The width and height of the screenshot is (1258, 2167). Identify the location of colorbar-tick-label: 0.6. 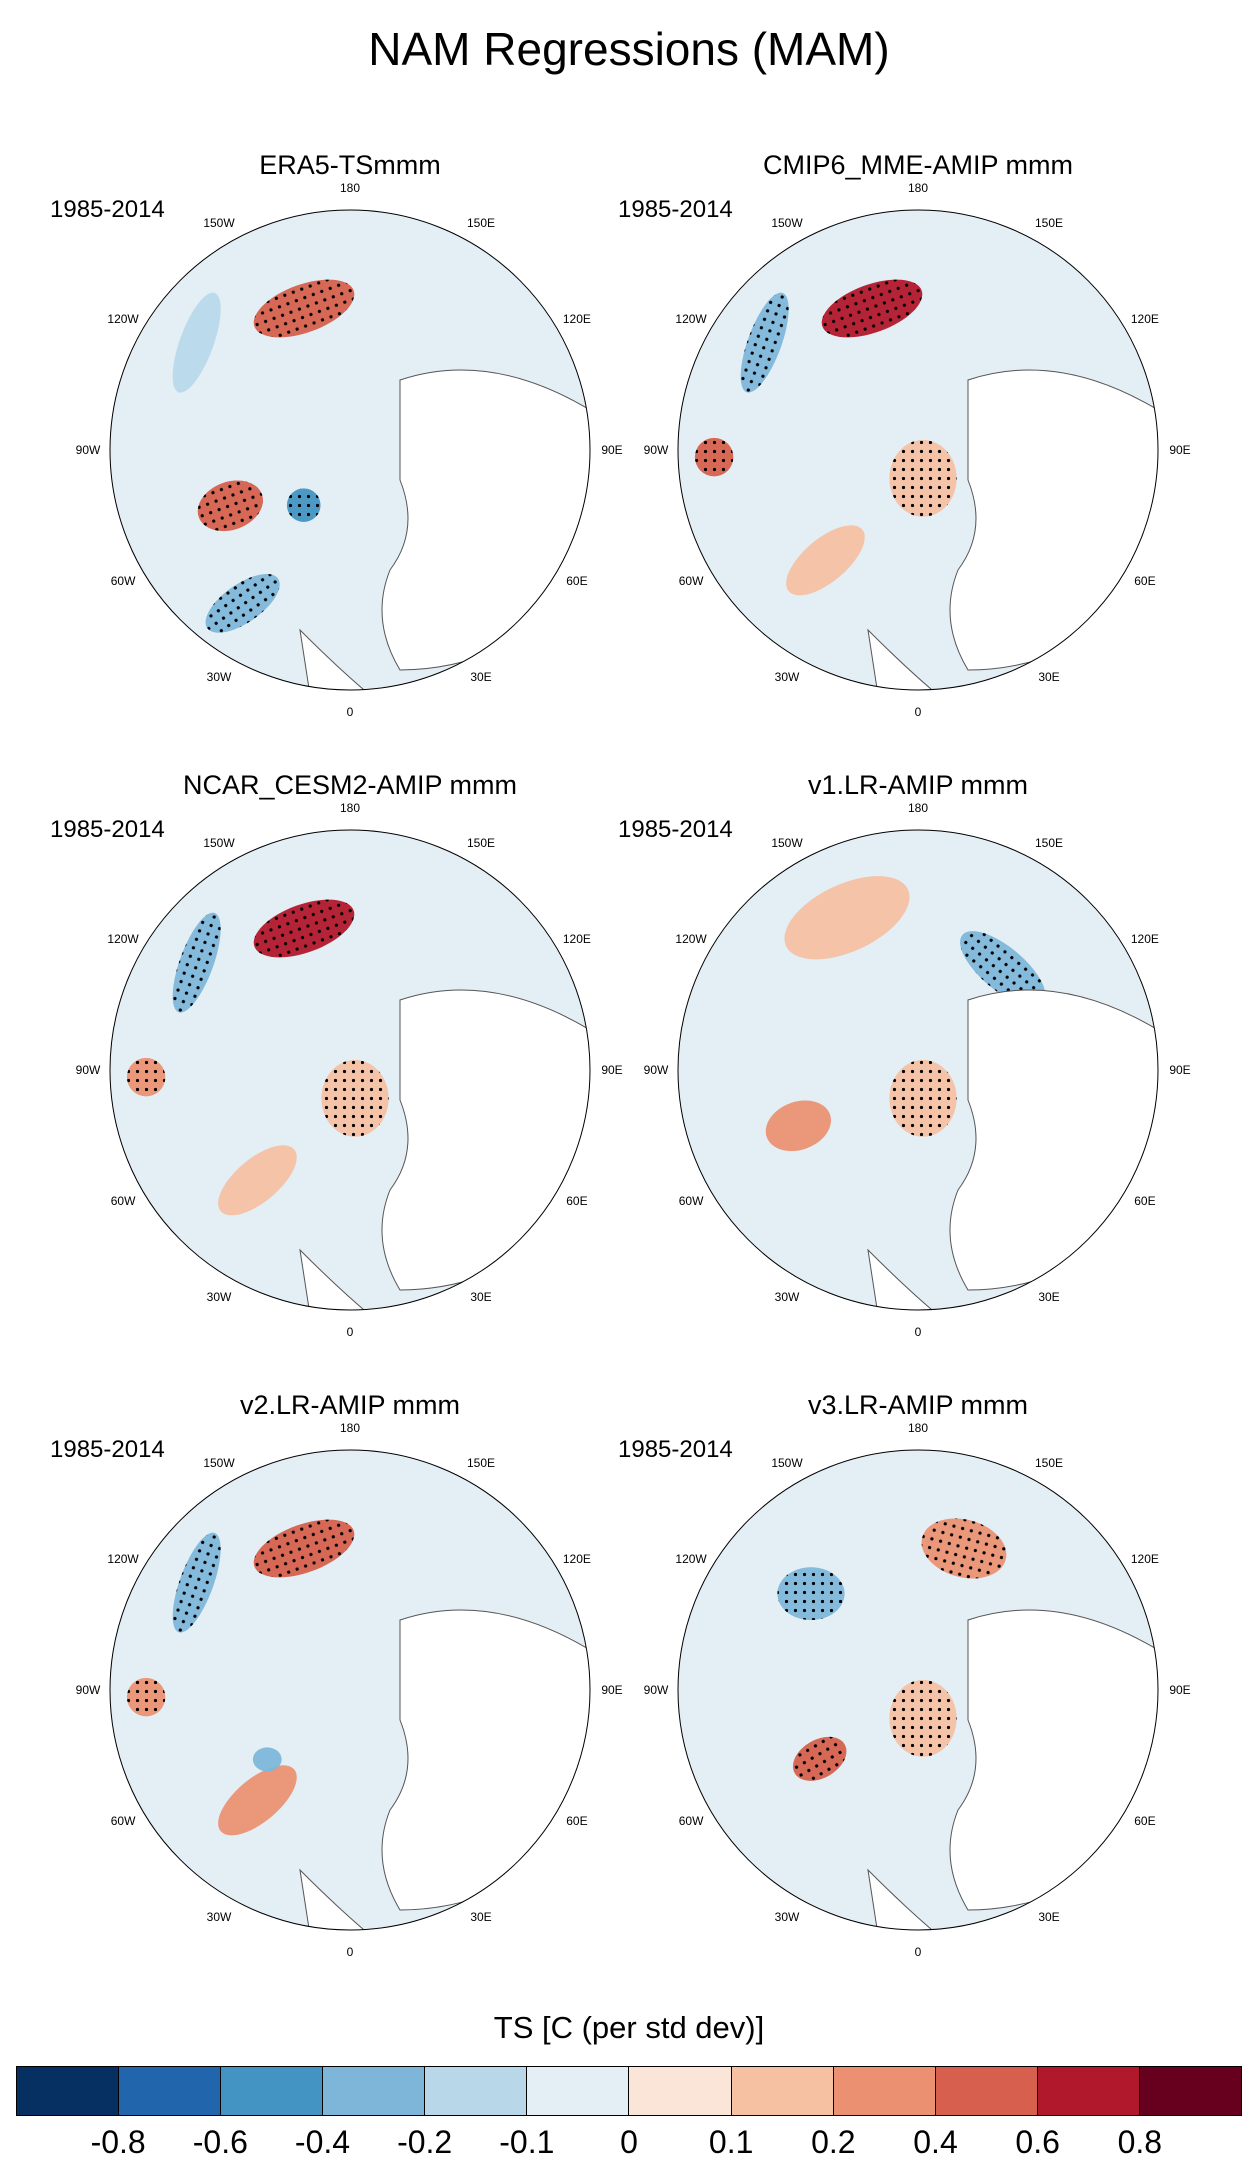
(1037, 2142).